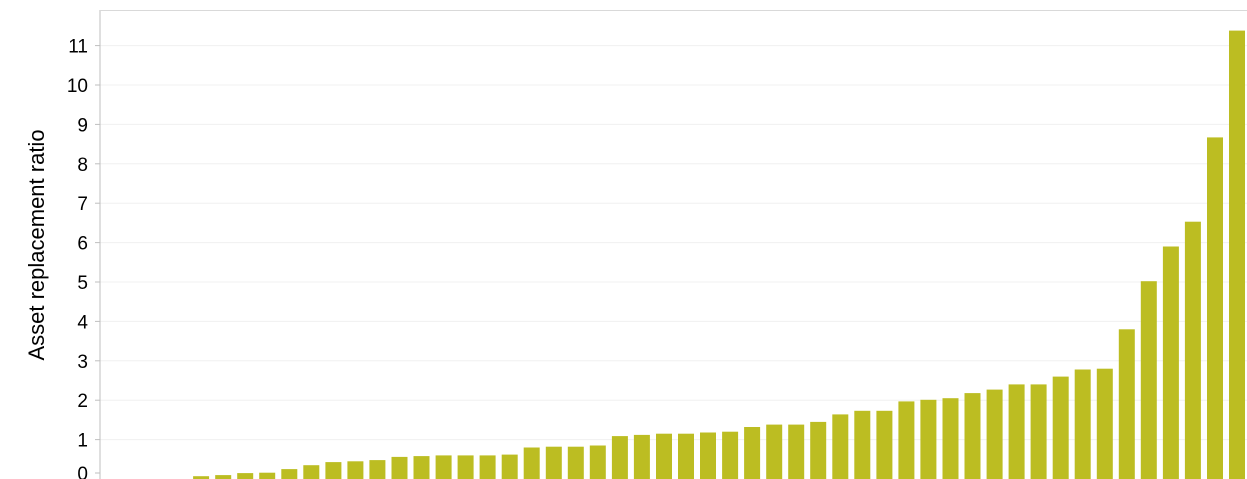  Describe the element at coordinates (83, 258) in the screenshot. I see `y-tick-labels: 0 1 2 3 4 5 6 7 8 9 10 11` at that location.